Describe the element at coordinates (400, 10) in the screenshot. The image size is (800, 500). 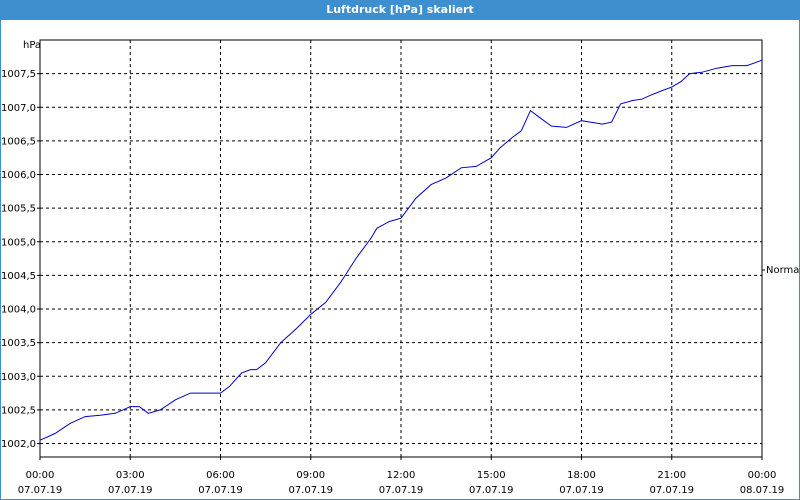
I see `chart-title: Luftdruck [hPa] skaliert` at that location.